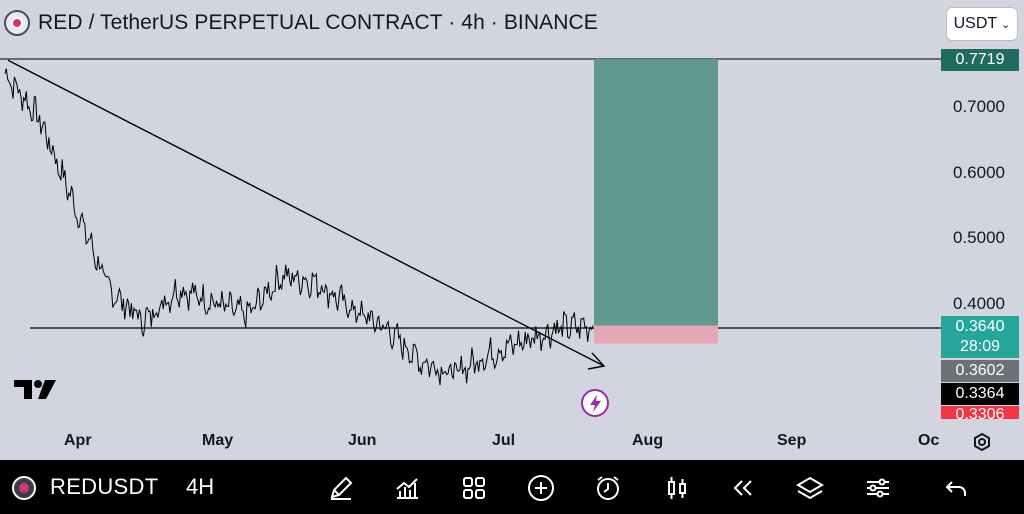 The image size is (1024, 514). Describe the element at coordinates (980, 327) in the screenshot. I see `last-price-tag: 0.3640` at that location.